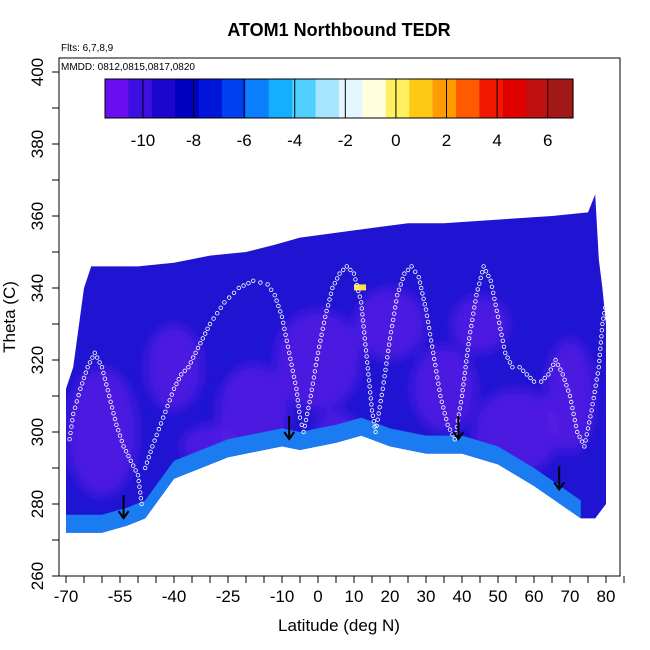 The image size is (650, 650). I want to click on y-tick-label: 300, so click(37, 432).